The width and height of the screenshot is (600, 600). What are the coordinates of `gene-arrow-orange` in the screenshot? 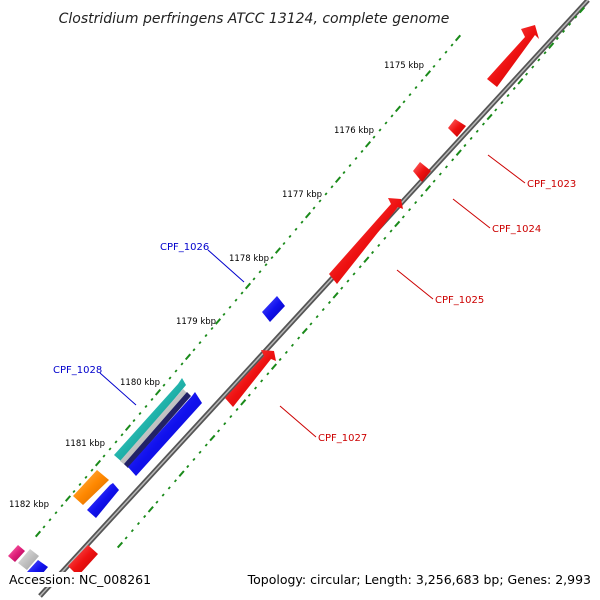 It's located at (91, 487).